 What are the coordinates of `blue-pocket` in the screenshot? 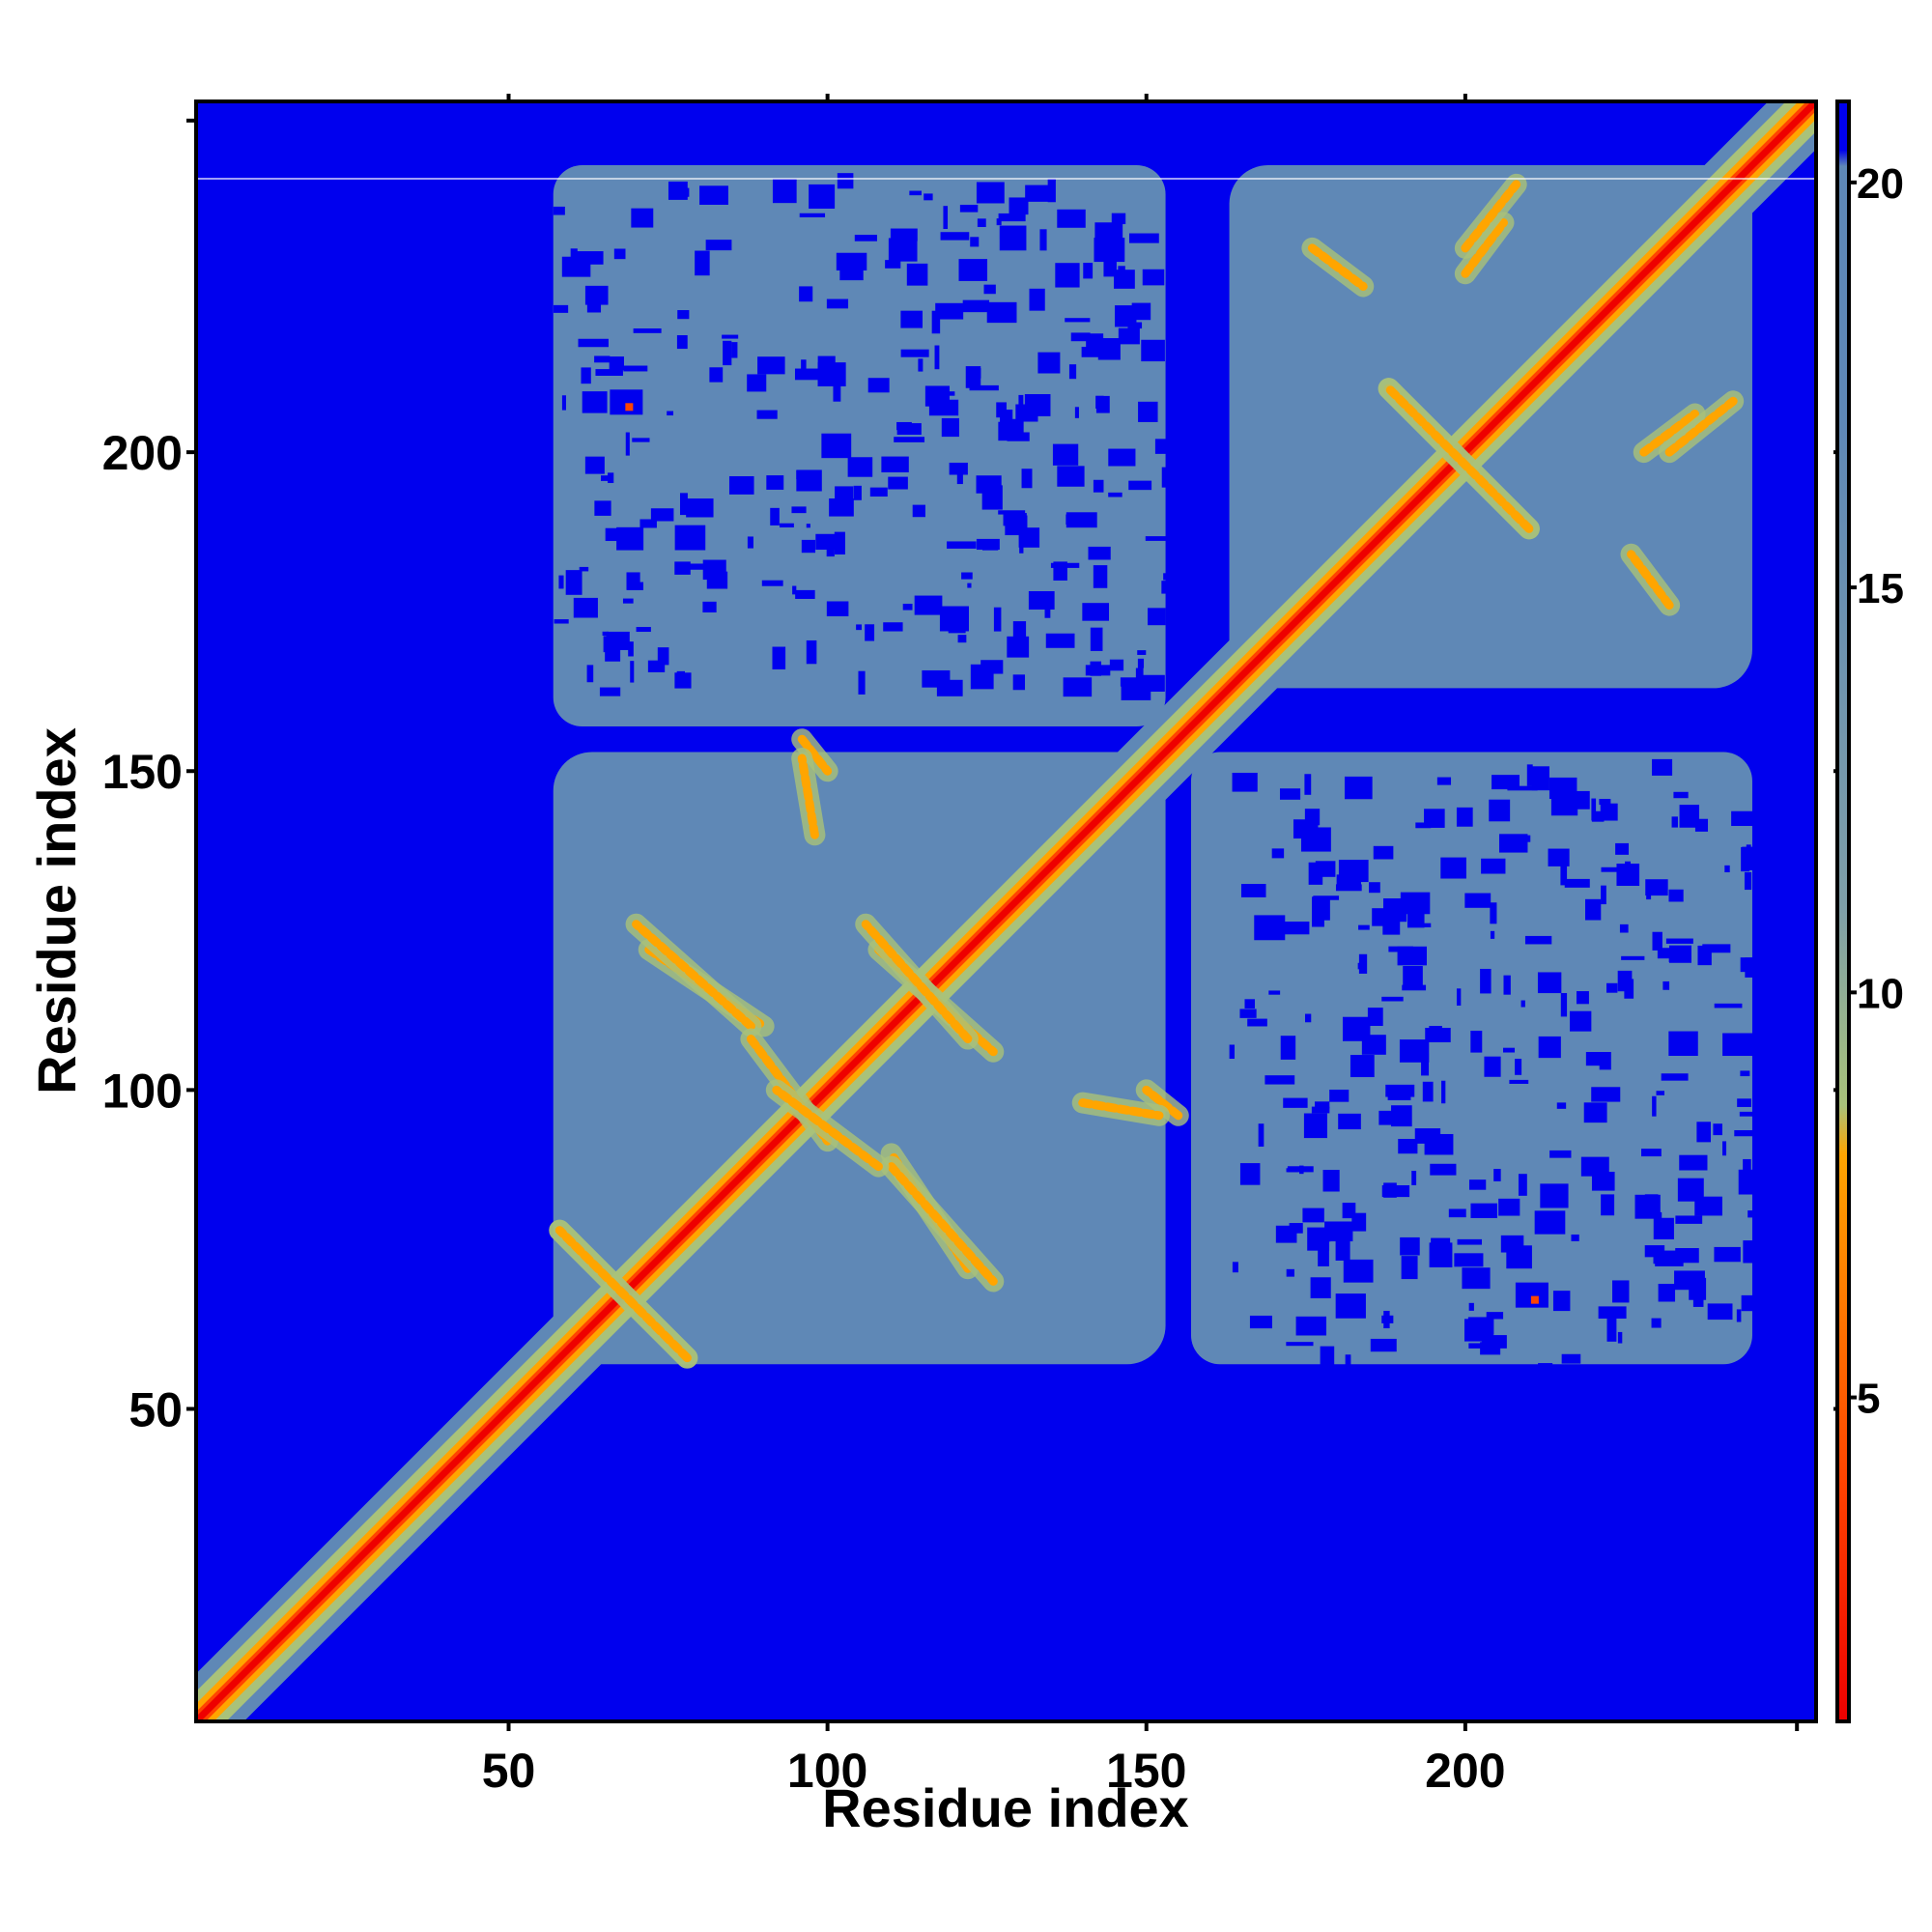 It's located at (626, 402).